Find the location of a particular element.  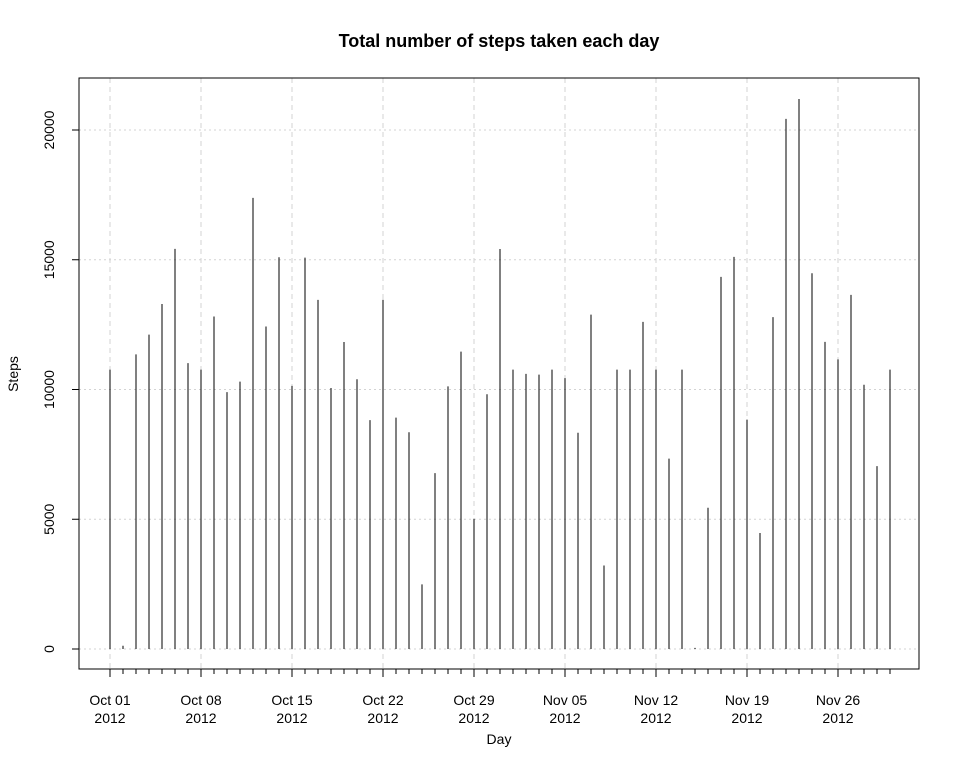

x-tick-label: Oct 08 is located at coordinates (200, 700).